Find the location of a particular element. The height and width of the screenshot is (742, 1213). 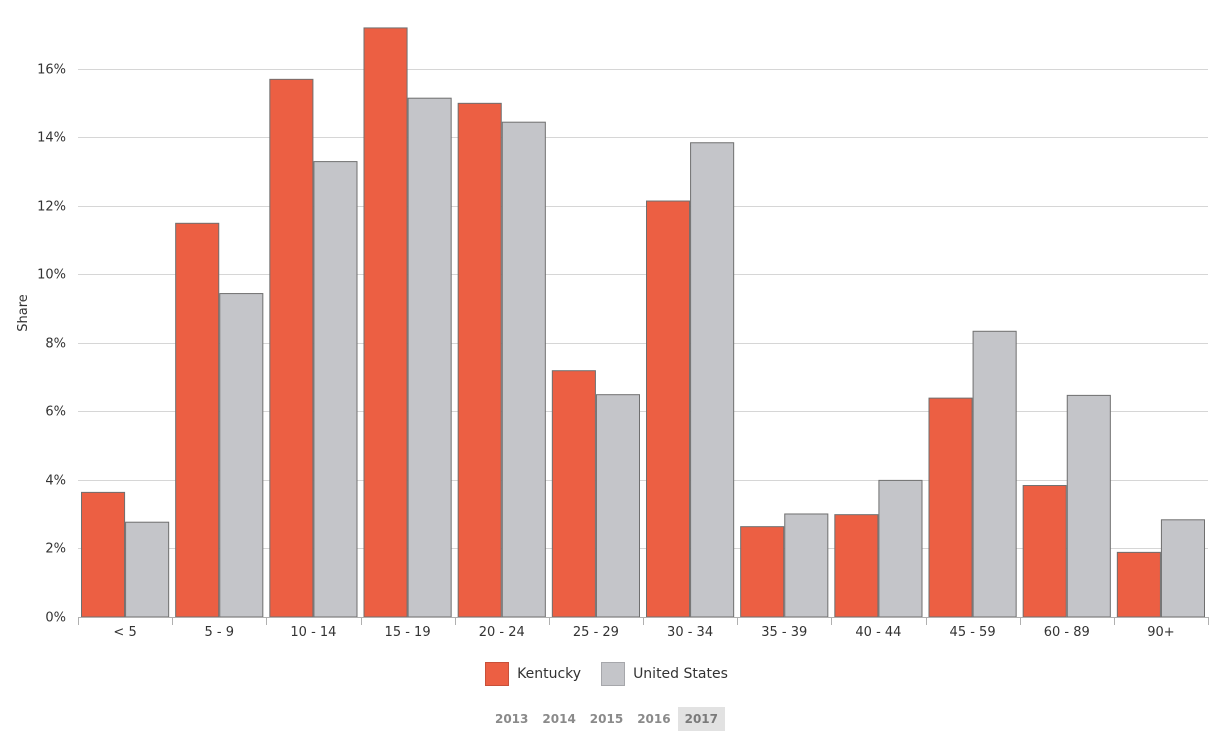

y-tick-label: 6% is located at coordinates (55, 412).